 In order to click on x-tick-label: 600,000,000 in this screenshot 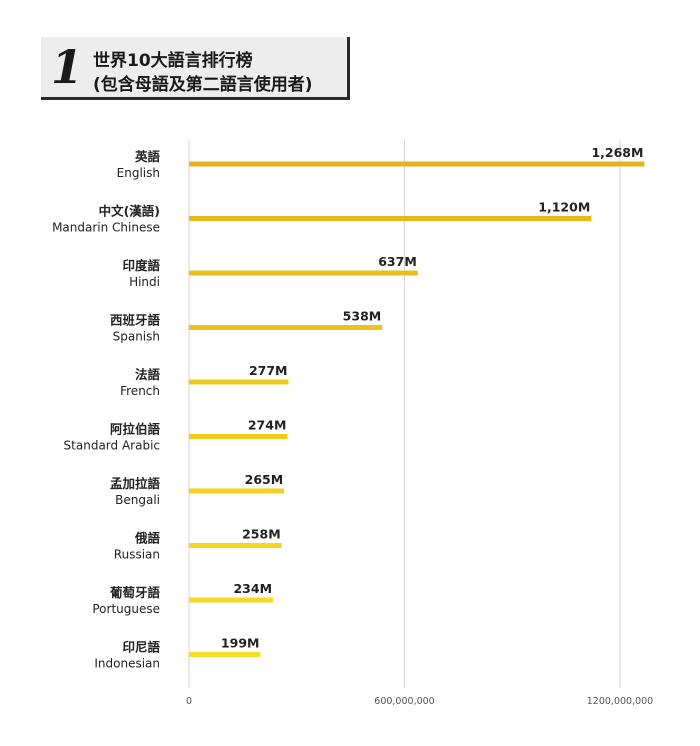, I will do `click(404, 701)`.